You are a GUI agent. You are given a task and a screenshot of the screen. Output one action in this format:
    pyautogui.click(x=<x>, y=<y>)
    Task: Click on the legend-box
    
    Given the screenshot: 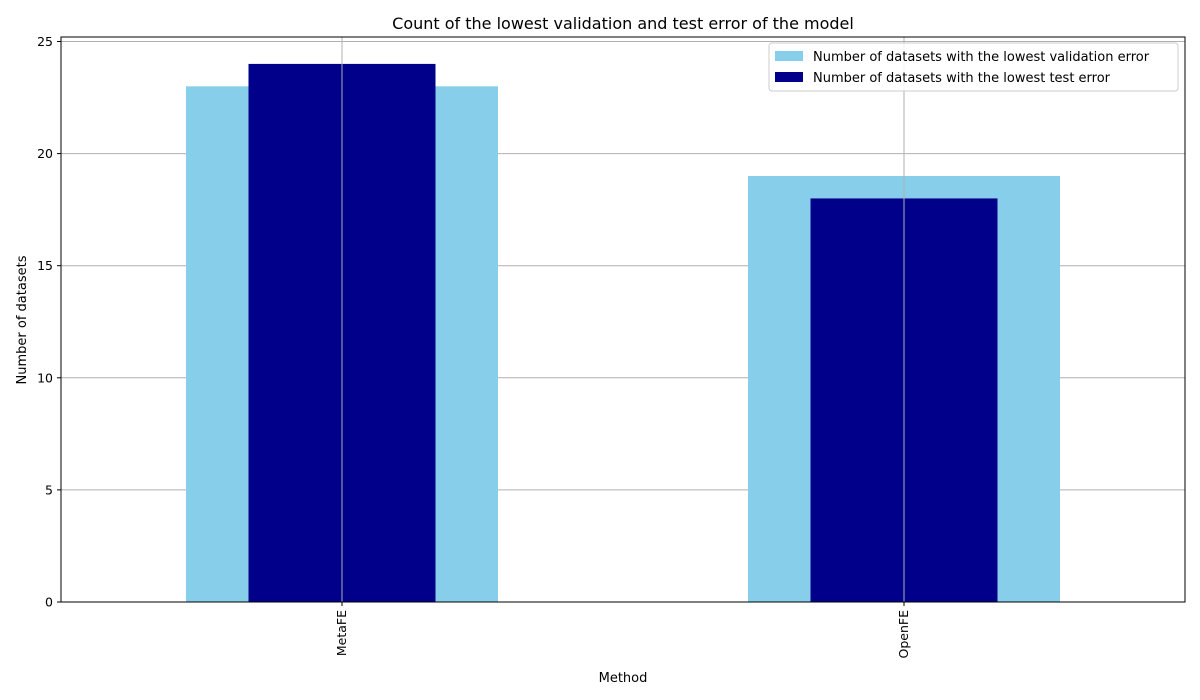 What is the action you would take?
    pyautogui.click(x=973, y=67)
    